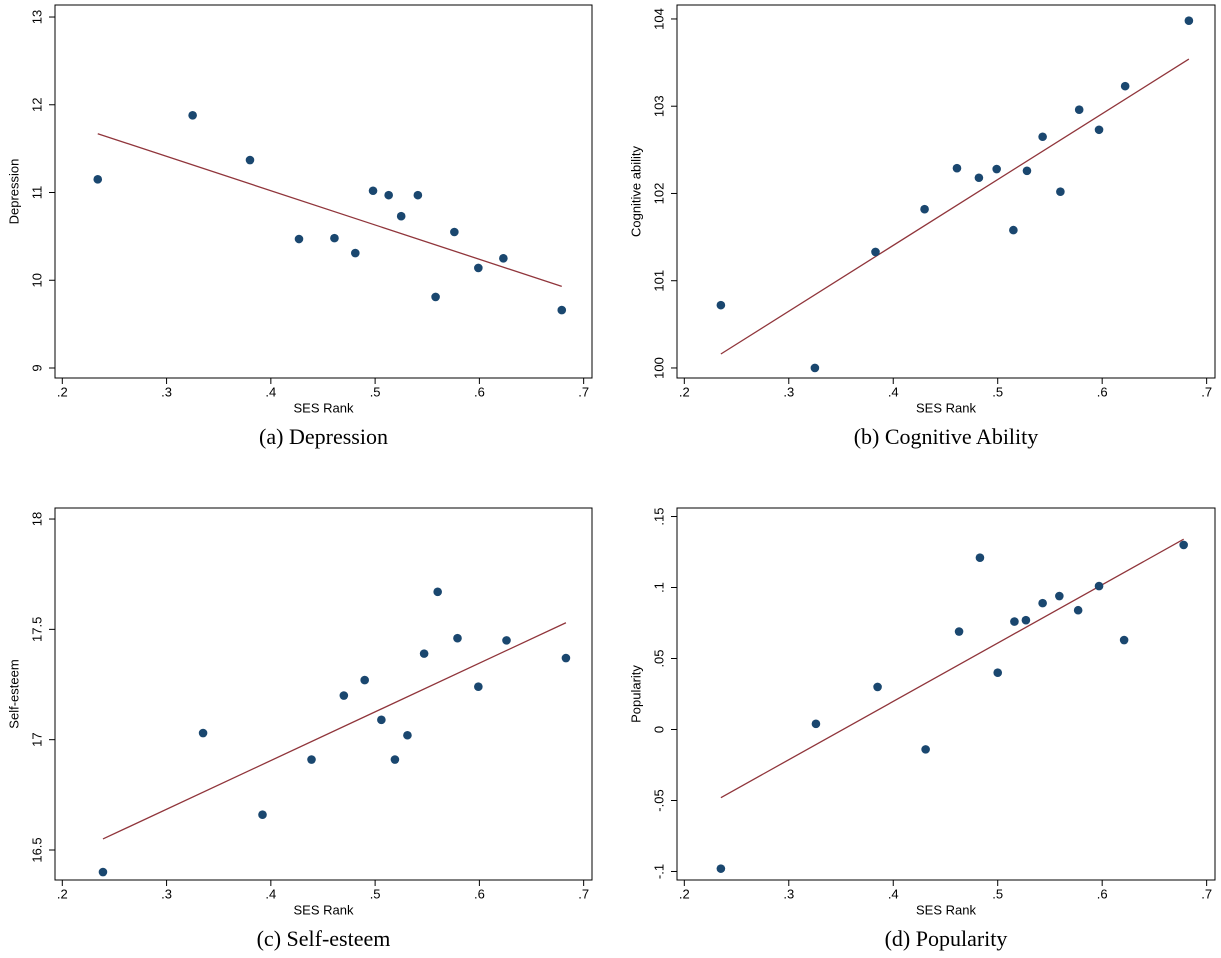  Describe the element at coordinates (36, 519) in the screenshot. I see `y-tick-label: 18` at that location.